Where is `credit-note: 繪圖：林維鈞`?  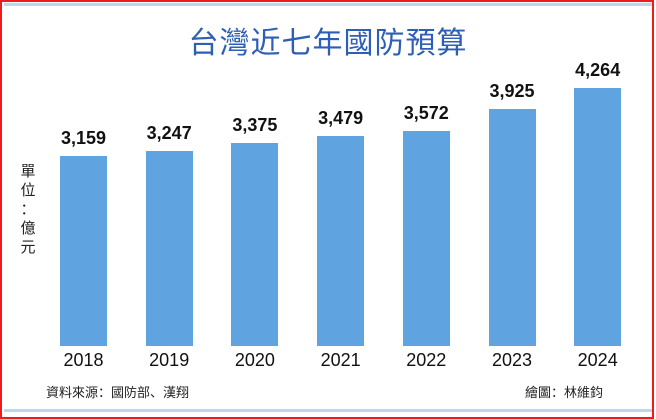 credit-note: 繪圖：林維鈞 is located at coordinates (564, 393).